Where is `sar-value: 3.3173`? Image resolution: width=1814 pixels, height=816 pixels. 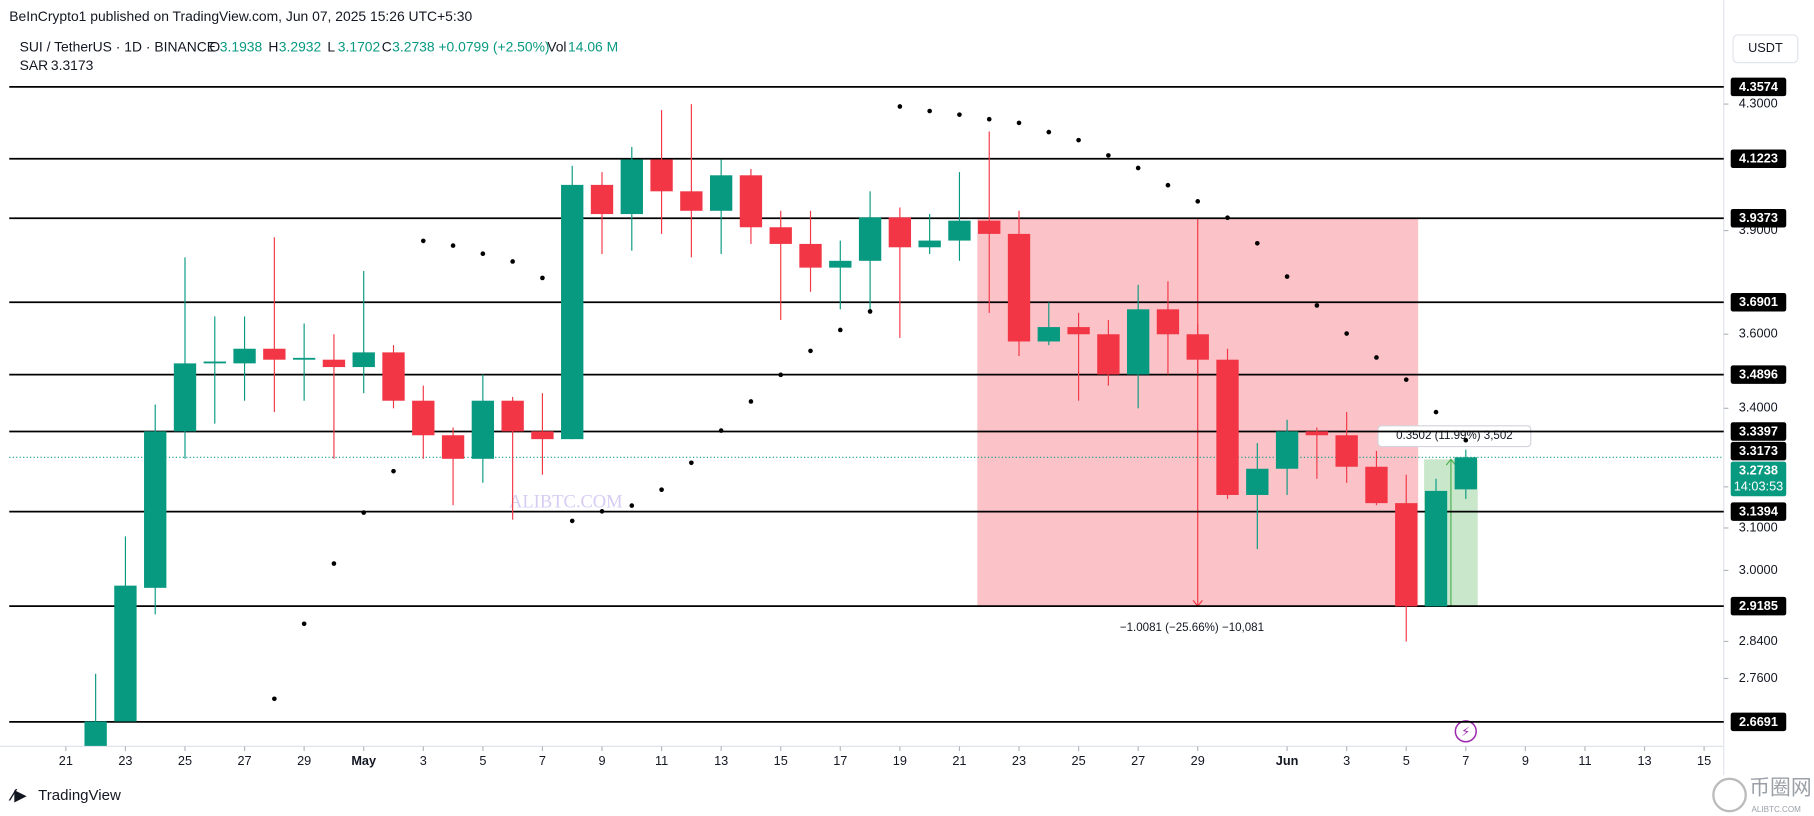
sar-value: 3.3173 is located at coordinates (72, 65).